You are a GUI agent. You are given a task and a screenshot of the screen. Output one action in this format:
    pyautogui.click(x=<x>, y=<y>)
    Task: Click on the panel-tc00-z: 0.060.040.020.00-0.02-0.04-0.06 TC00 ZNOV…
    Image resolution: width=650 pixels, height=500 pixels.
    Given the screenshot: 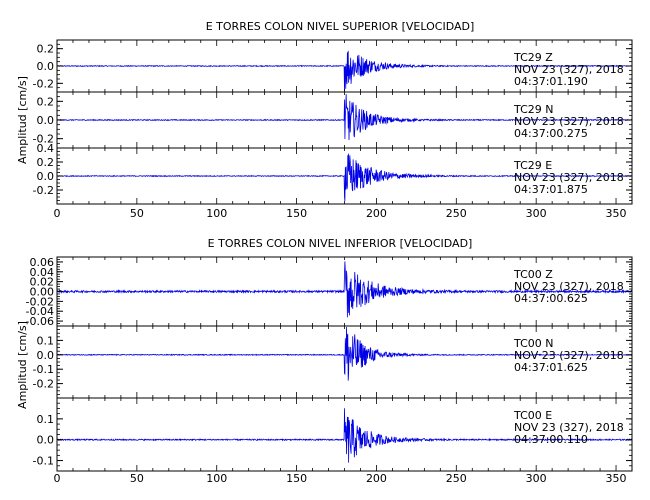 What is the action you would take?
    pyautogui.click(x=329, y=292)
    